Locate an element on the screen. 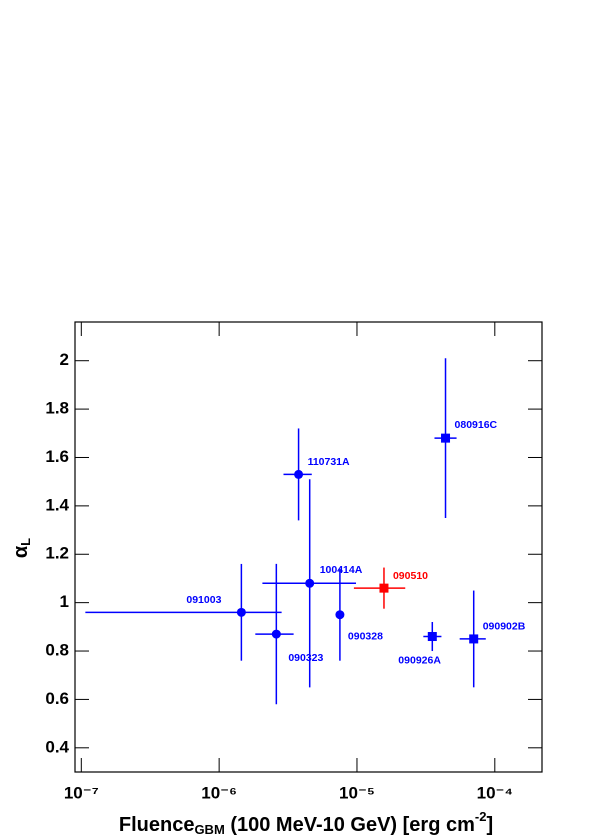 This screenshot has width=598, height=836. x-tick-label: 10⁻⁶ is located at coordinates (219, 792).